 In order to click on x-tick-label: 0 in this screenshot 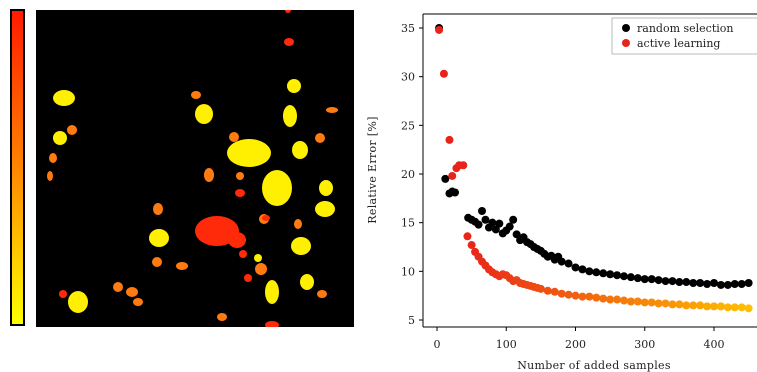, I will do `click(437, 344)`.